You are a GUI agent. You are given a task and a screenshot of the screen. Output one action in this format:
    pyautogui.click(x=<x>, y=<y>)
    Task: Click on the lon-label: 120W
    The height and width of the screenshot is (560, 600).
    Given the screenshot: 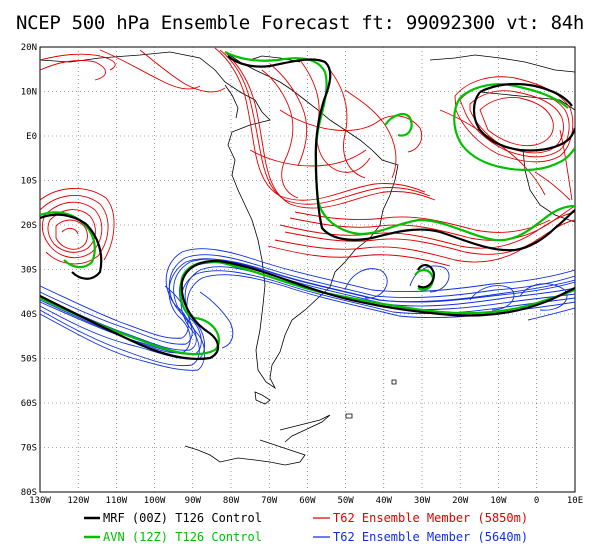 What is the action you would take?
    pyautogui.click(x=78, y=501)
    